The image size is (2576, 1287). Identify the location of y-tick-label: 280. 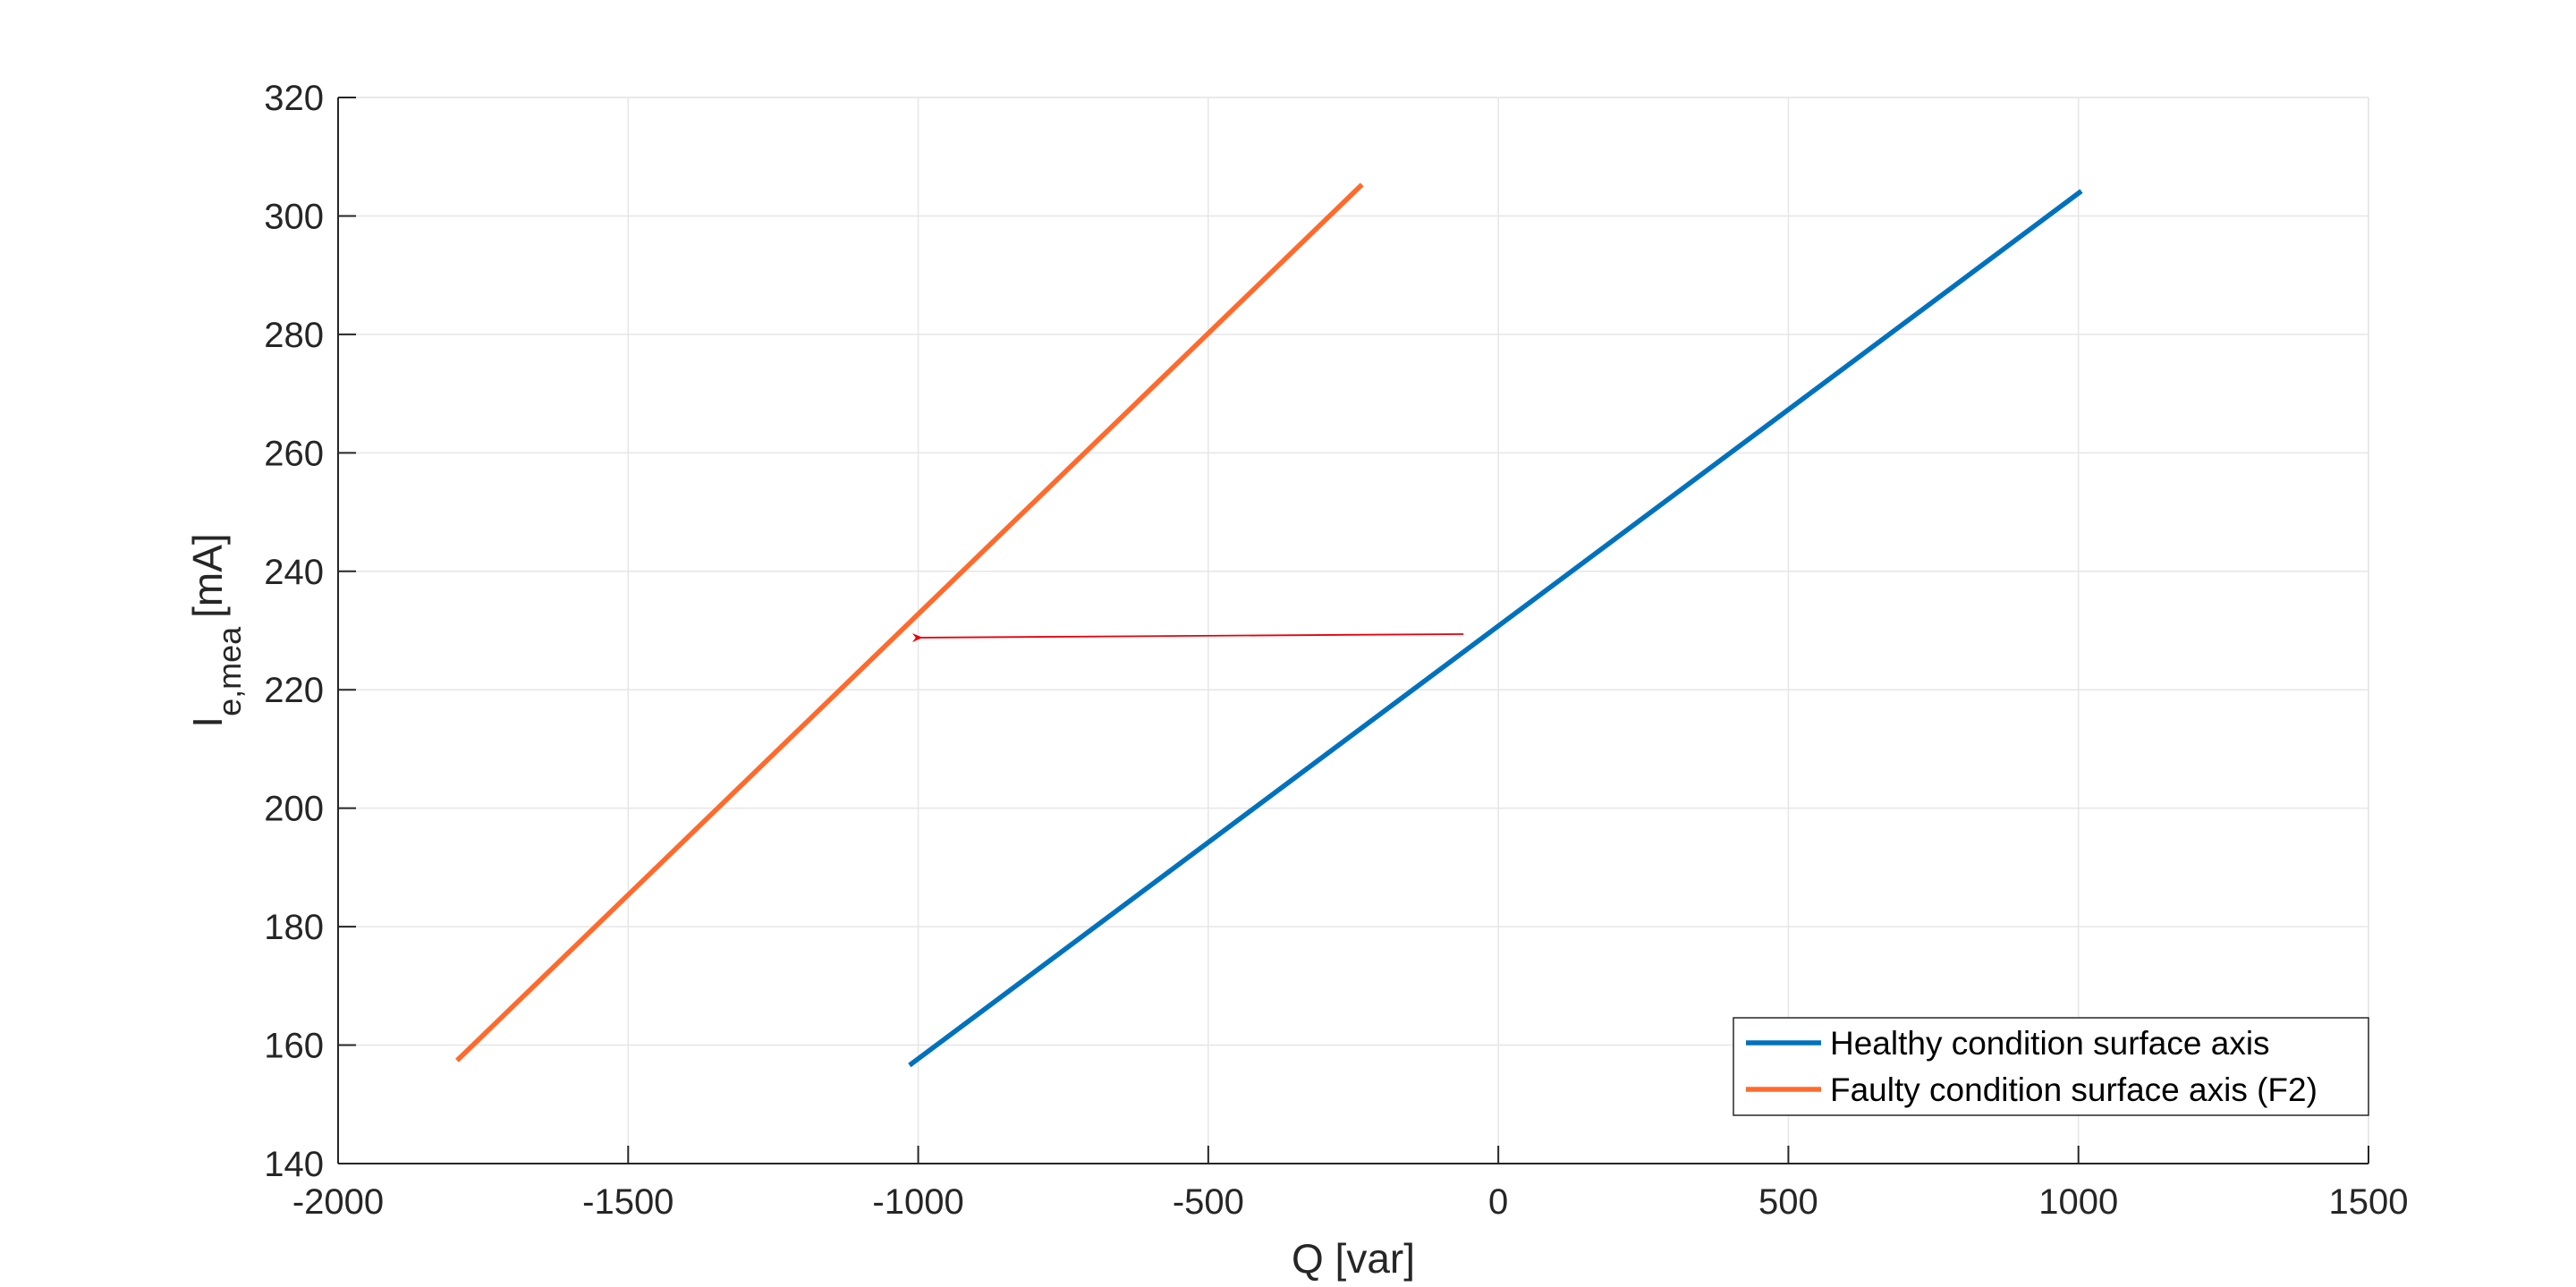
(294, 335).